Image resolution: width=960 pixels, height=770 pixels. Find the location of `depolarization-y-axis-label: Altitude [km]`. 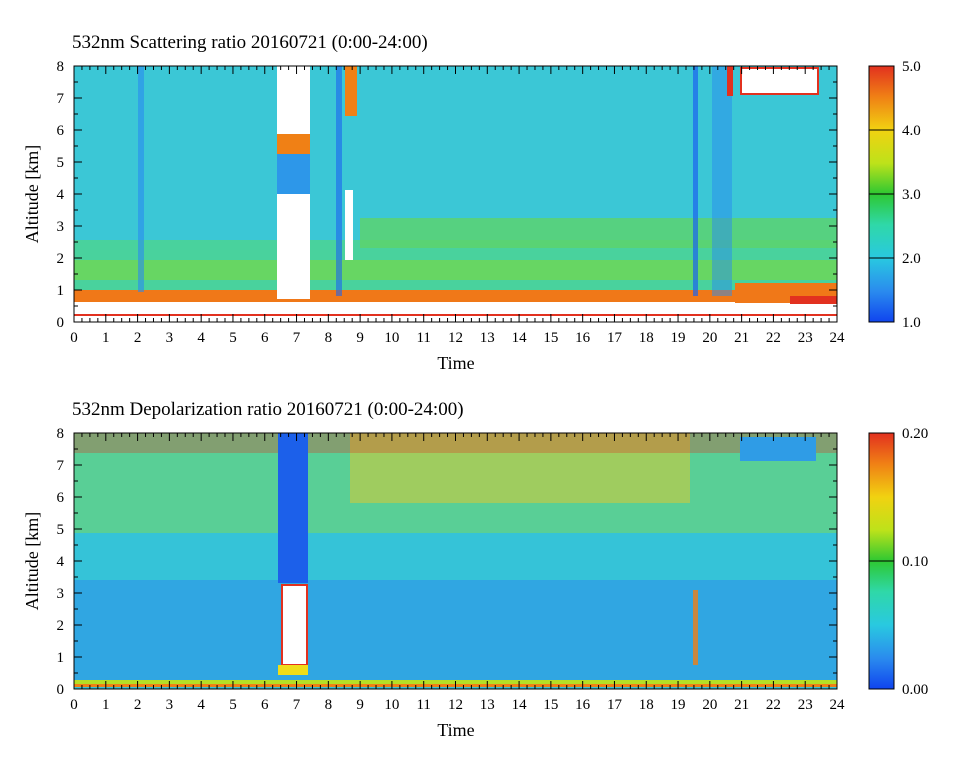

depolarization-y-axis-label: Altitude [km] is located at coordinates (32, 561).